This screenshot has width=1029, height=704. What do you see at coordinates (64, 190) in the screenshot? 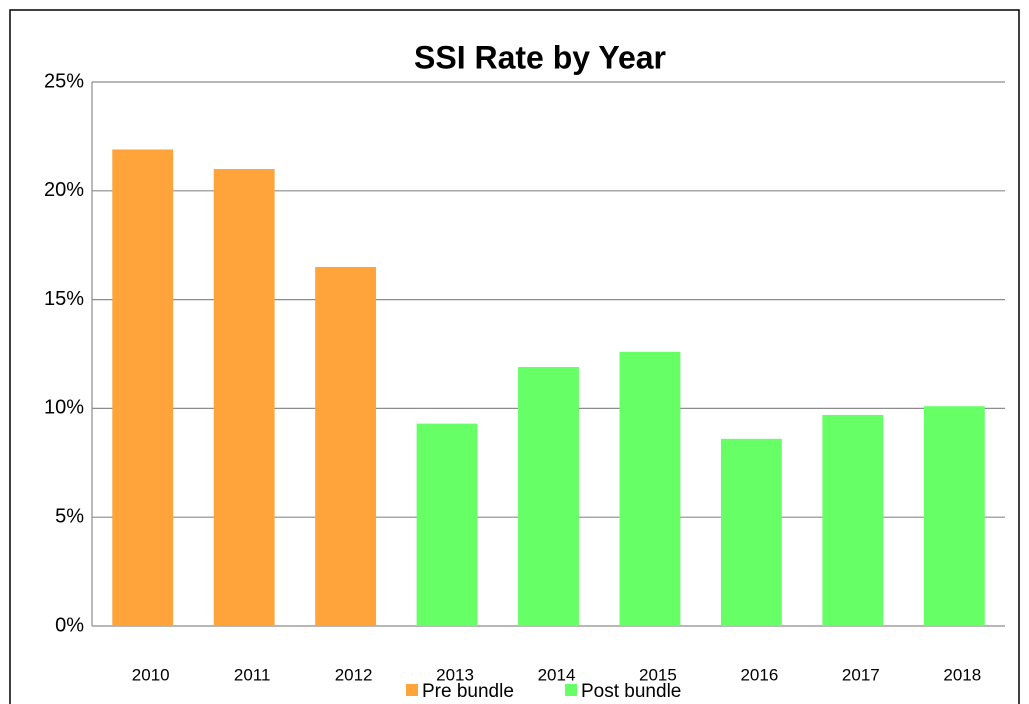
I see `y-tick-label: 20%` at bounding box center [64, 190].